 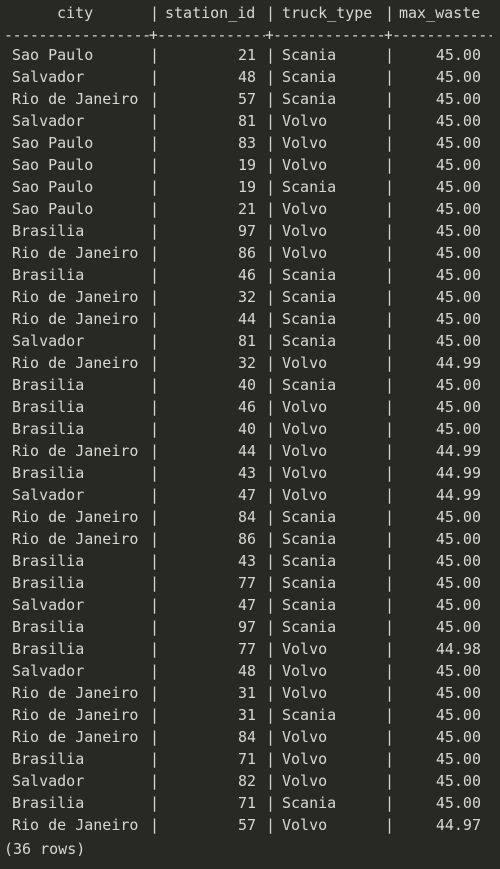 I want to click on cell-station-id: 48, so click(x=246, y=77).